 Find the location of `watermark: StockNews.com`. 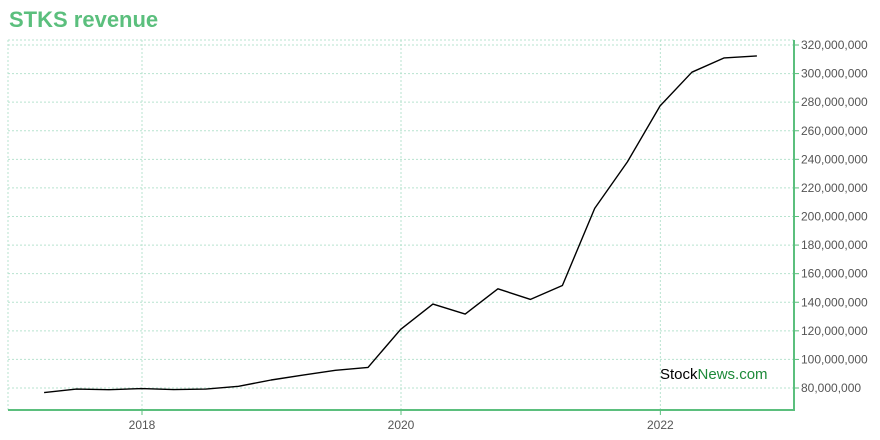

watermark: StockNews.com is located at coordinates (714, 374).